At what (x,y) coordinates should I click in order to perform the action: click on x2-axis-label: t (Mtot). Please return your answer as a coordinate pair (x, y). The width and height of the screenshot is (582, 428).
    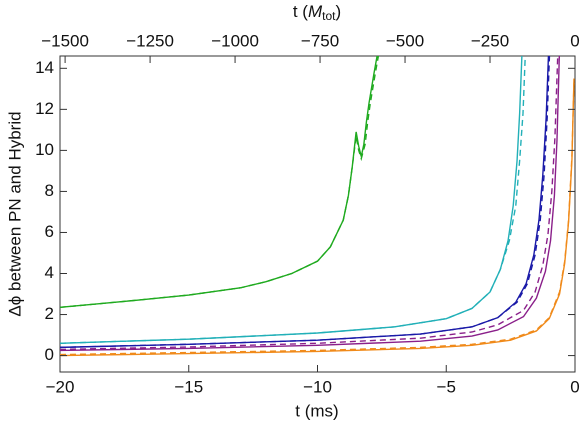
    Looking at the image, I should click on (317, 12).